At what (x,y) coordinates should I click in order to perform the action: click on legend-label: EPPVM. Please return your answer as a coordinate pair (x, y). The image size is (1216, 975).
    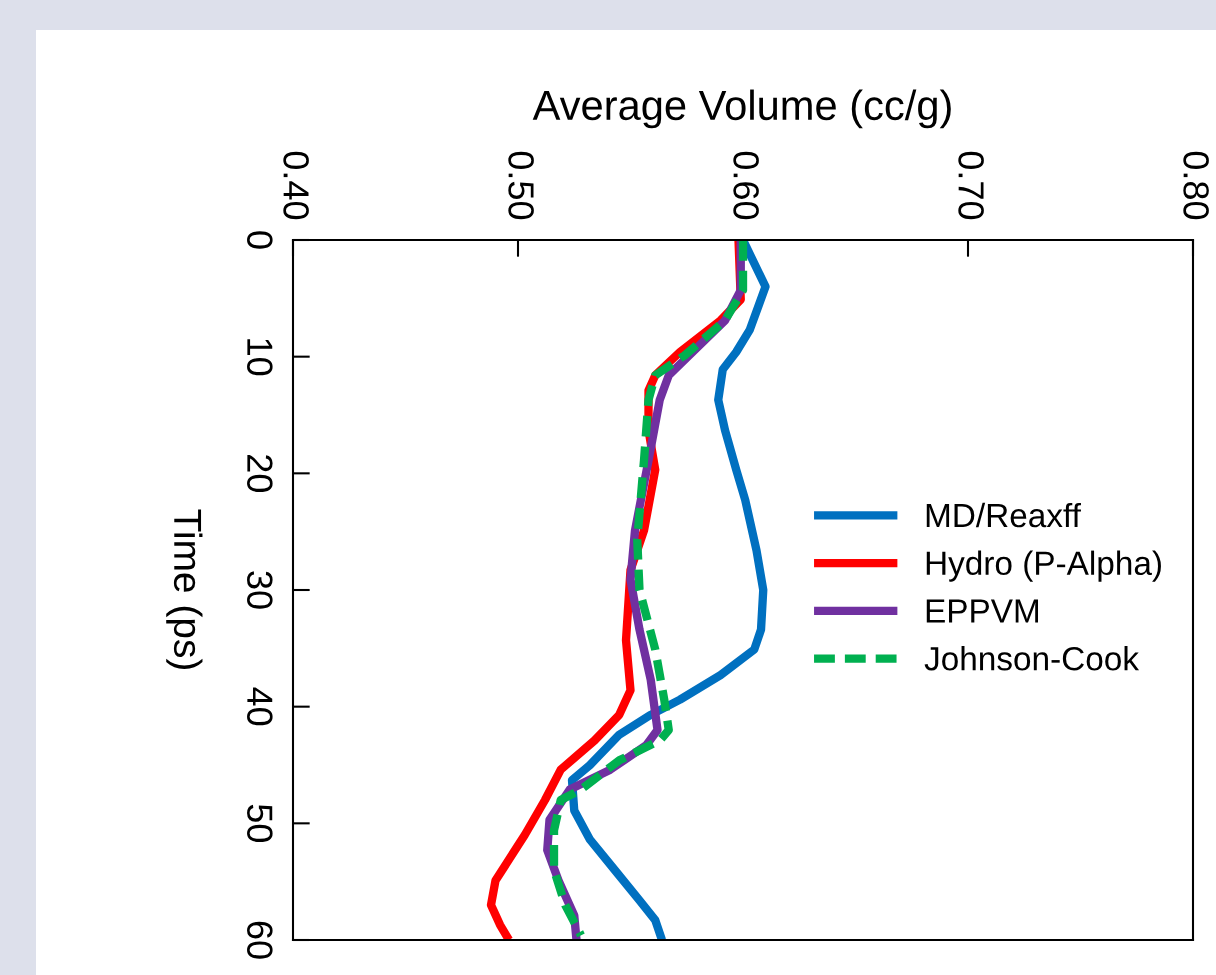
    Looking at the image, I should click on (982, 611).